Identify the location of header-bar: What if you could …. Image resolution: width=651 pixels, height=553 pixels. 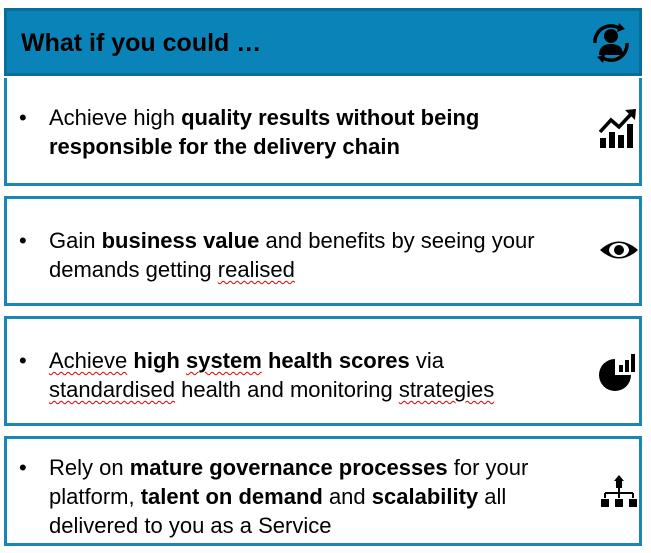
(323, 42).